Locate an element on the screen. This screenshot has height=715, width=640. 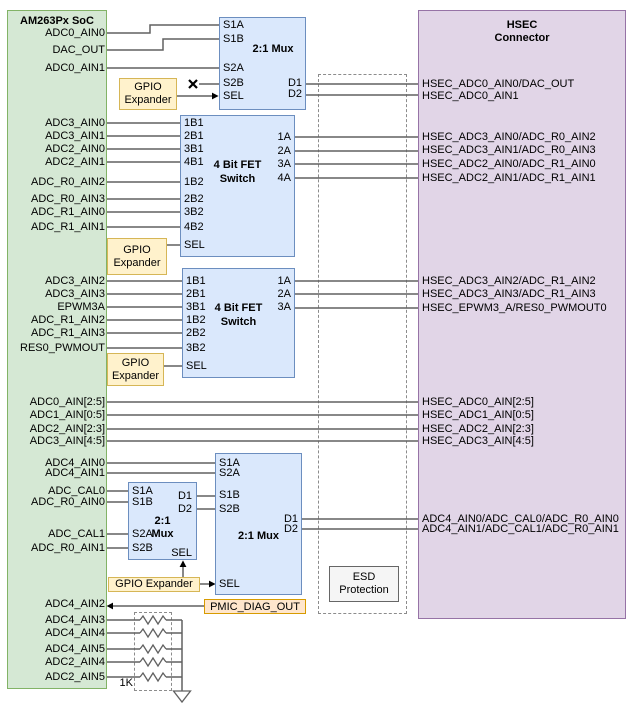
resistor-value-label: 1K is located at coordinates (126, 683).